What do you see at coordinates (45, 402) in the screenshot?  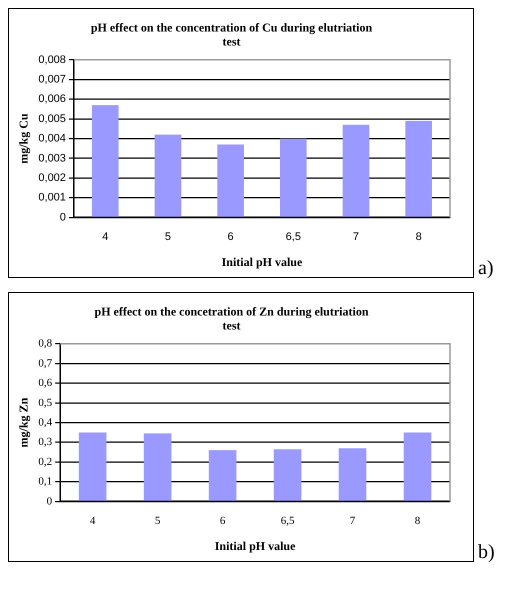 I see `y-tick-label: 0,5` at bounding box center [45, 402].